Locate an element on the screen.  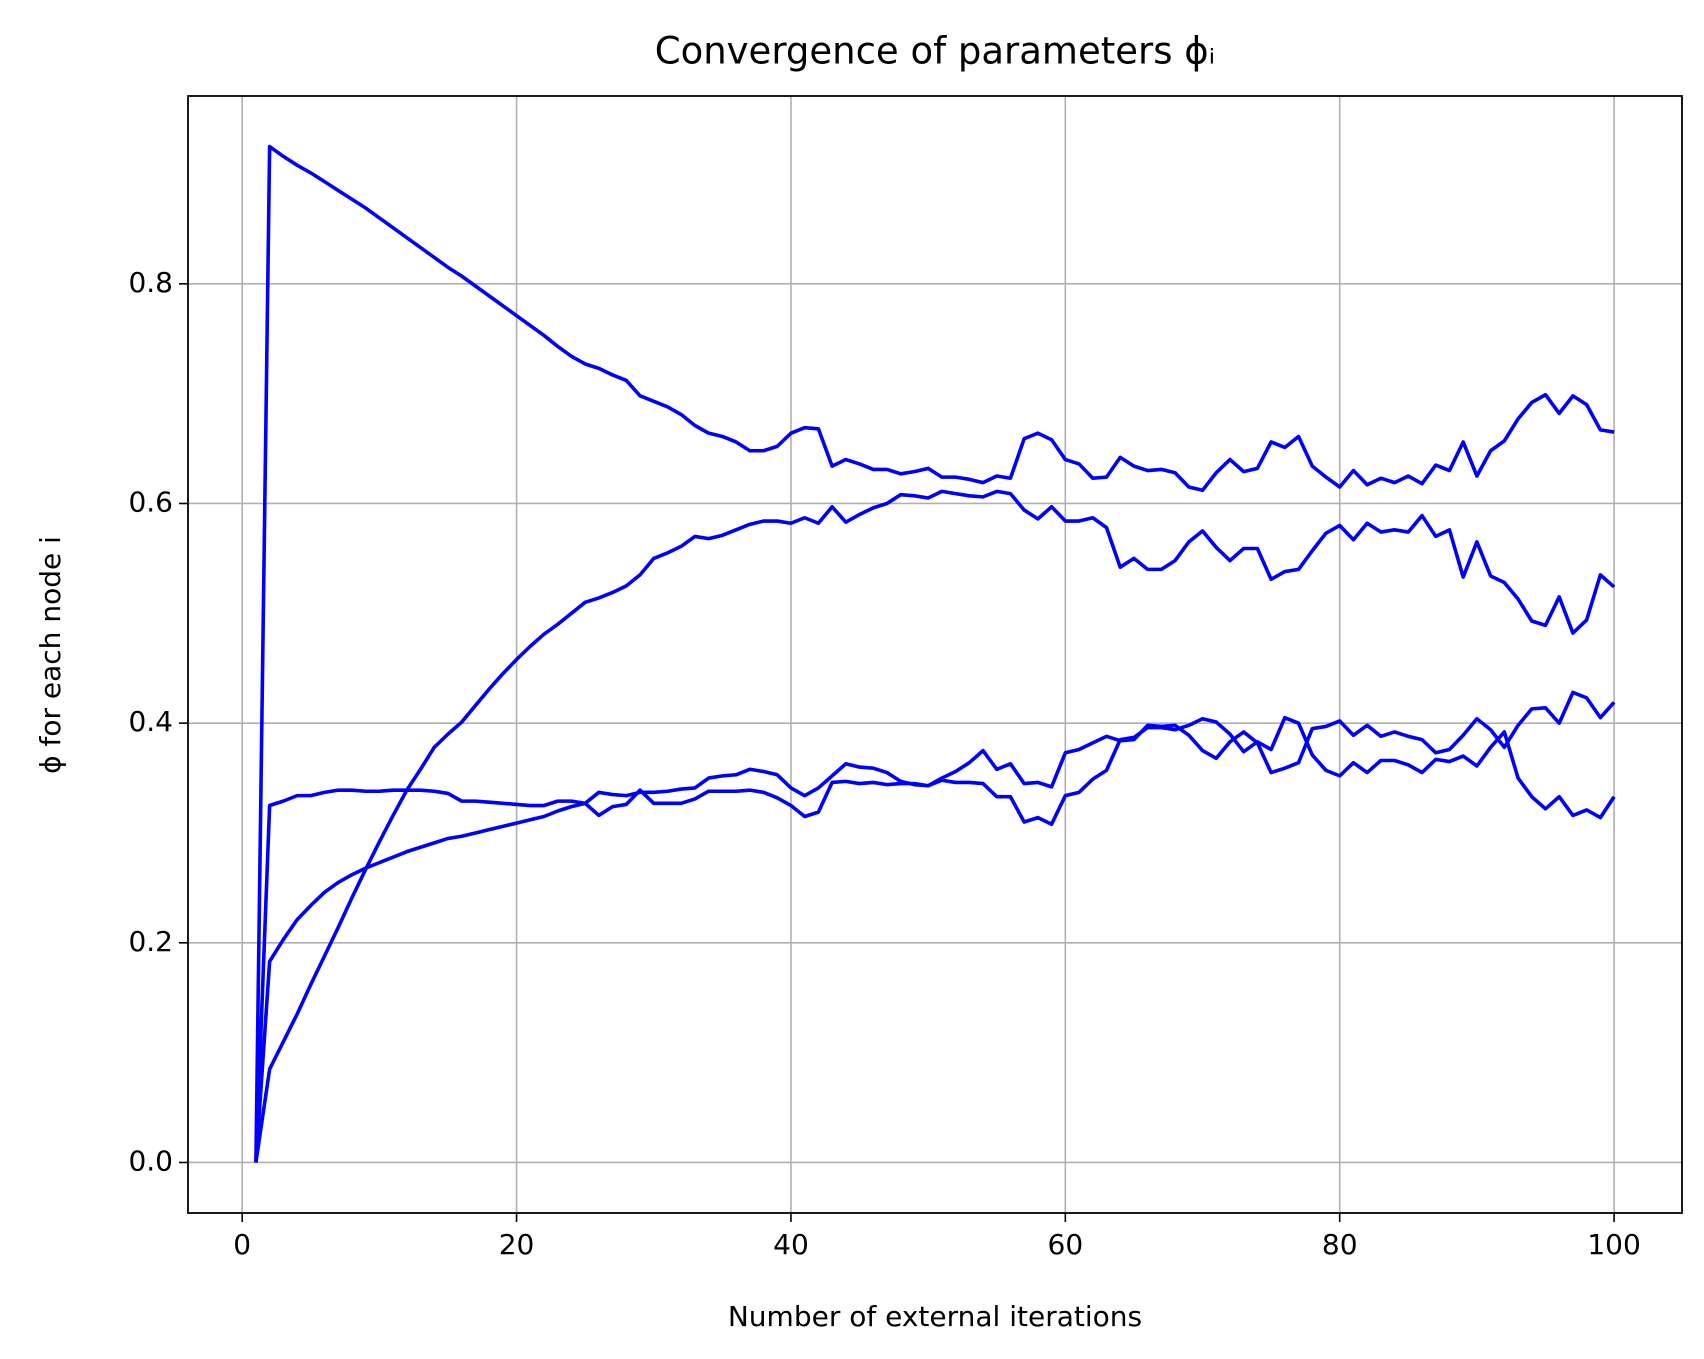
chart-title: Convergence of parameters ϕᵢ is located at coordinates (935, 51).